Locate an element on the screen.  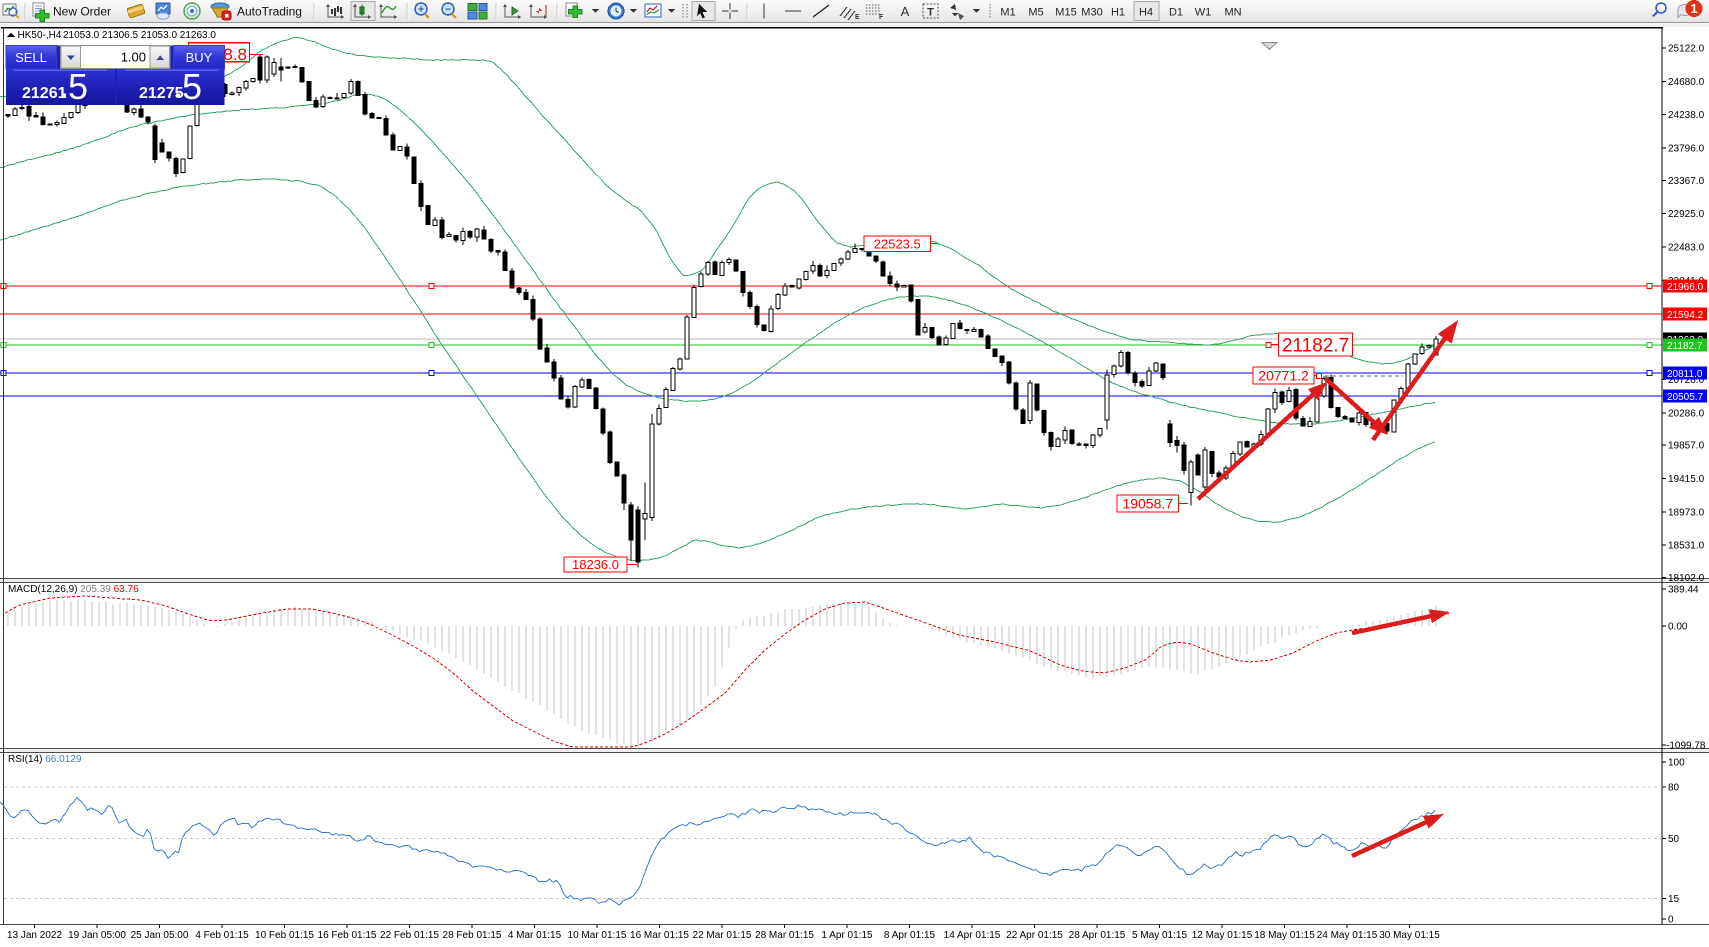
svg-text: 15 is located at coordinates (1674, 899).